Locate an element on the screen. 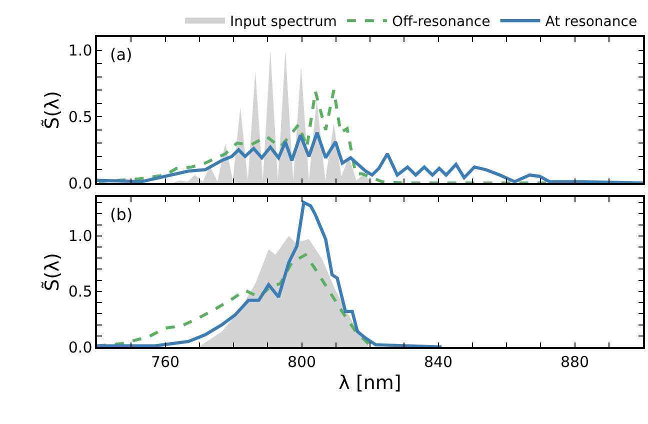 The image size is (648, 424). annotation: (b) is located at coordinates (121, 214).